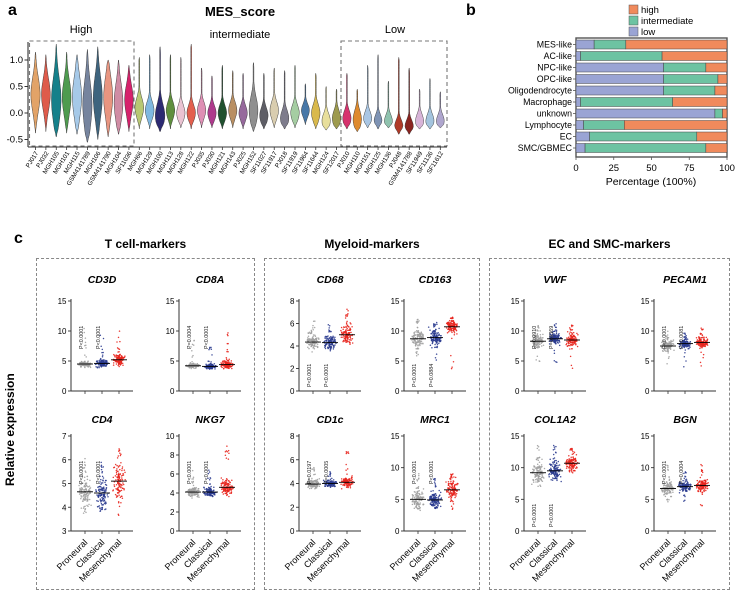 The height and width of the screenshot is (593, 735). What do you see at coordinates (700, 102) in the screenshot?
I see `bar-segment-high` at bounding box center [700, 102].